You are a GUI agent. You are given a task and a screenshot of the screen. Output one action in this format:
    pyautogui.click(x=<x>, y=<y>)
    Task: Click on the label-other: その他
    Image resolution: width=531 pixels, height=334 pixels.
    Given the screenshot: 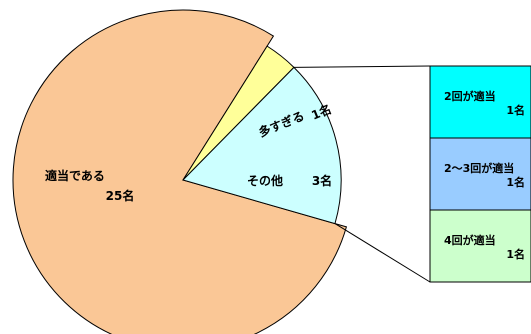 What is the action you would take?
    pyautogui.click(x=265, y=180)
    